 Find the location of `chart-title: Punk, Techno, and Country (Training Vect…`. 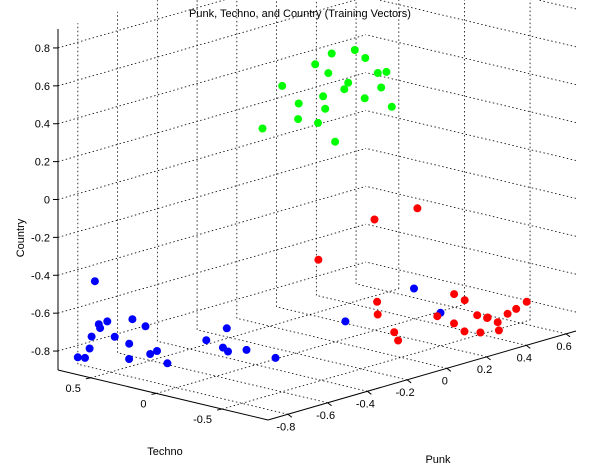

chart-title: Punk, Techno, and Country (Training Vect… is located at coordinates (300, 14).